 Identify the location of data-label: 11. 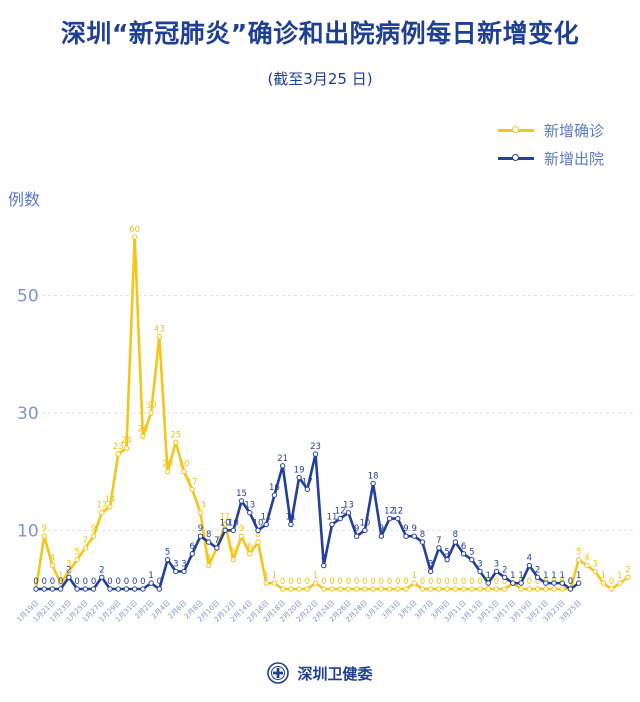
(290, 517).